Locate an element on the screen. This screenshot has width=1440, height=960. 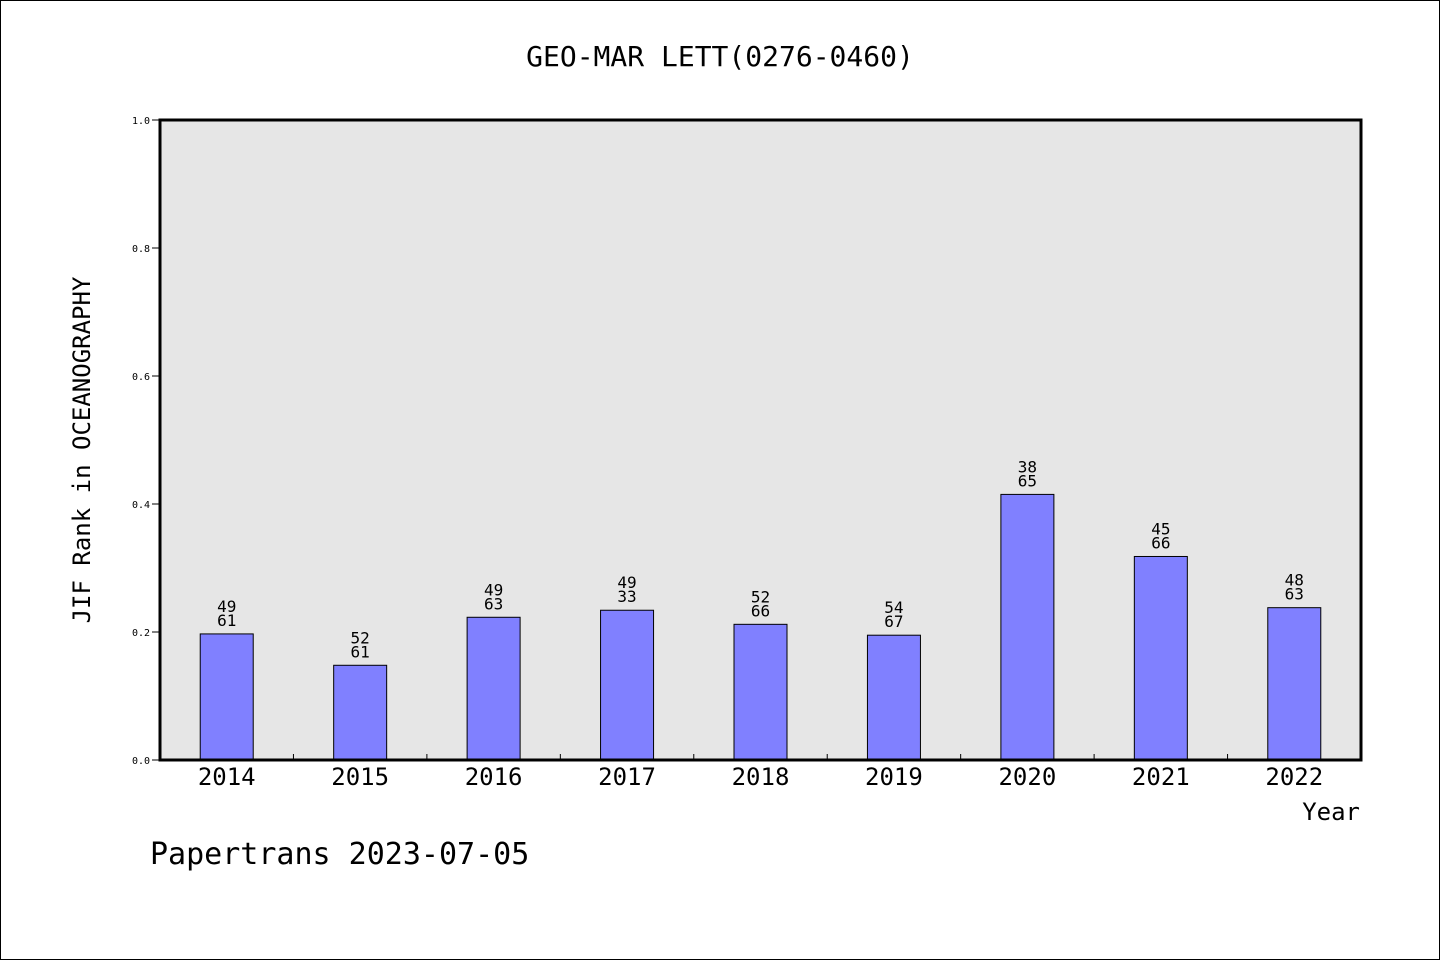
bar-2020 is located at coordinates (1027, 627).